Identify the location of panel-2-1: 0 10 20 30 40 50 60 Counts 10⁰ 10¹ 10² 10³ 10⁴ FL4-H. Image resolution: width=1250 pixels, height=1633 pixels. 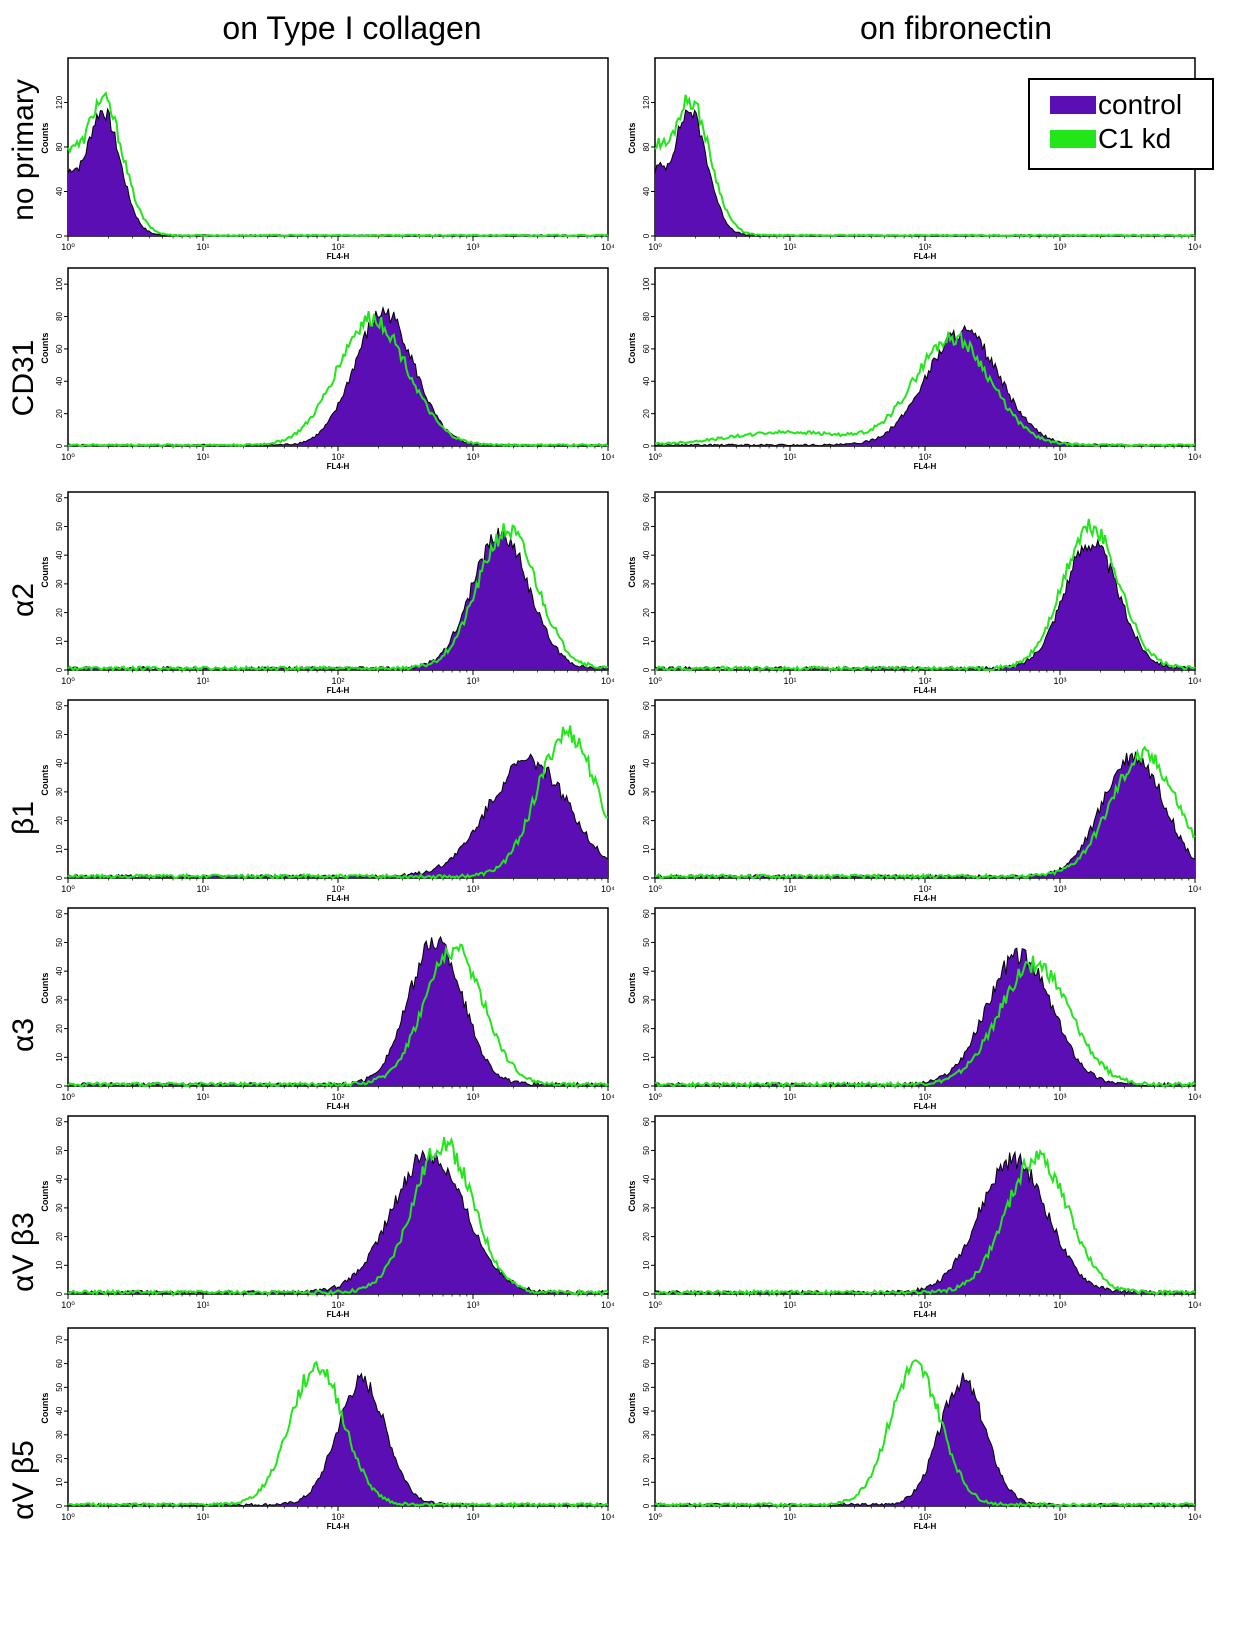
(914, 593).